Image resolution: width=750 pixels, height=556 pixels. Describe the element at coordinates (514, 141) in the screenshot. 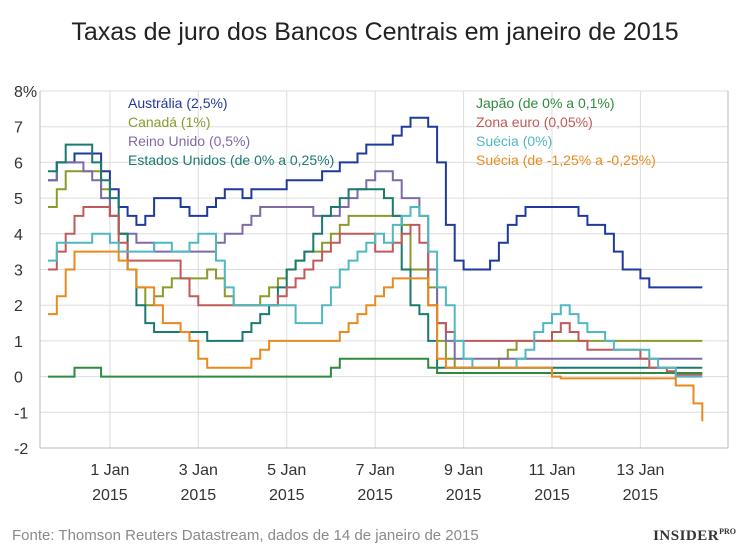

I see `legend-entry-6: Suécia (0%)` at that location.